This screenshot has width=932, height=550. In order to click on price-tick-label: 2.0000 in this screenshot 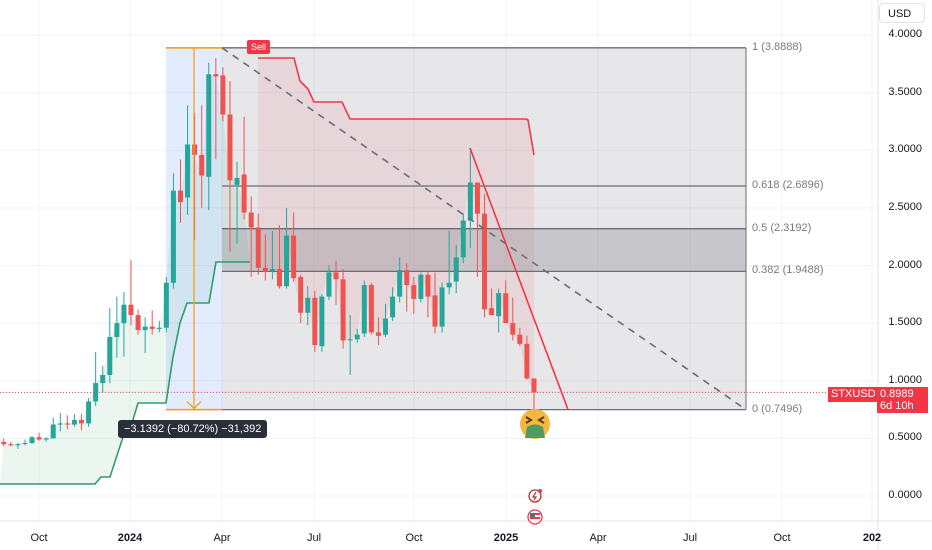, I will do `click(905, 264)`.